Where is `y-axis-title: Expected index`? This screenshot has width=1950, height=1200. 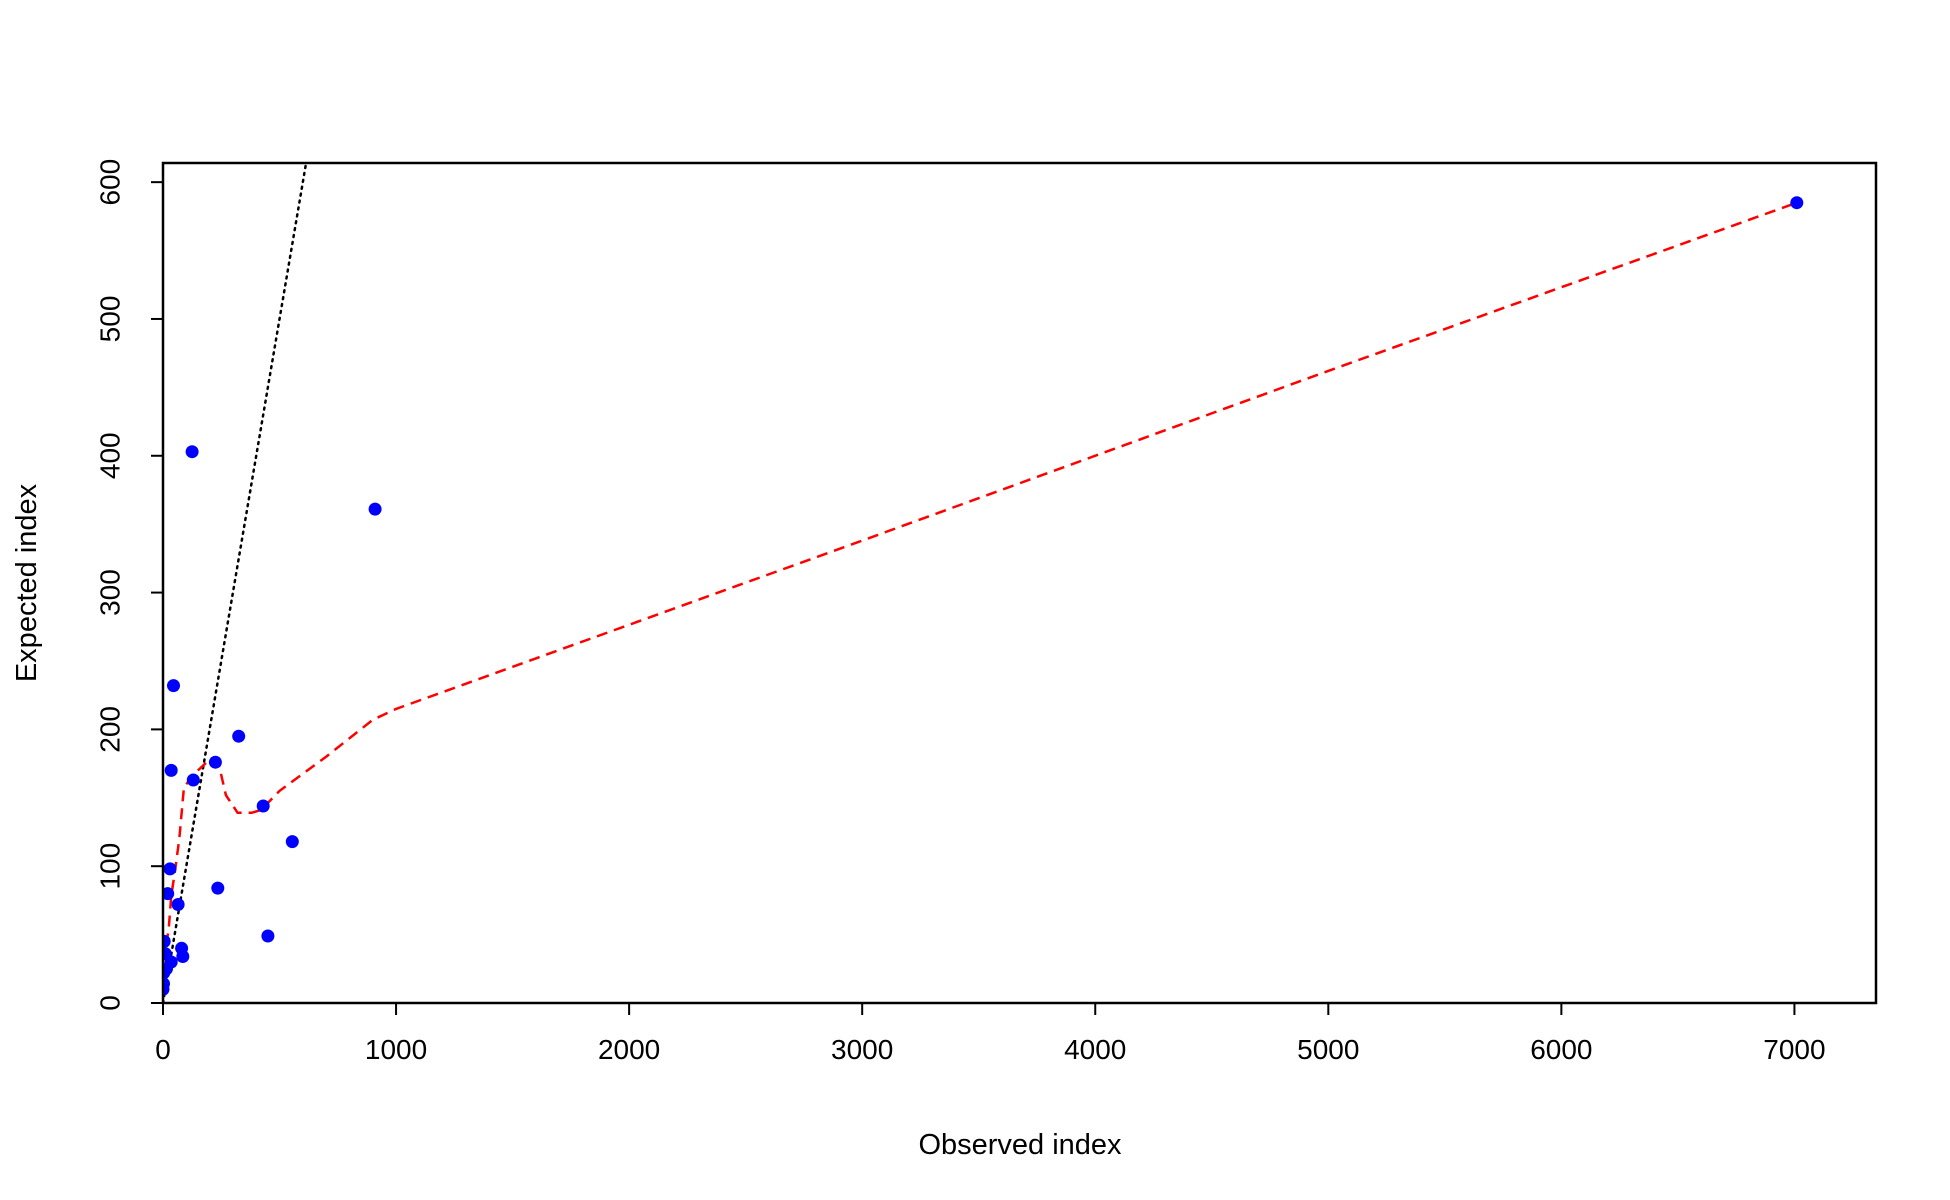 y-axis-title: Expected index is located at coordinates (27, 582).